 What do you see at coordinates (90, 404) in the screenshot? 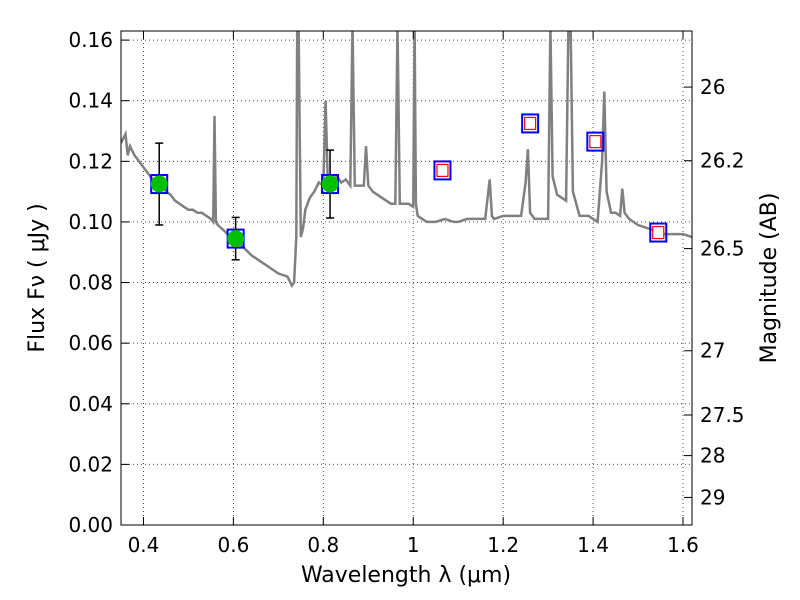
I see `y-tick-label: 0.04` at bounding box center [90, 404].